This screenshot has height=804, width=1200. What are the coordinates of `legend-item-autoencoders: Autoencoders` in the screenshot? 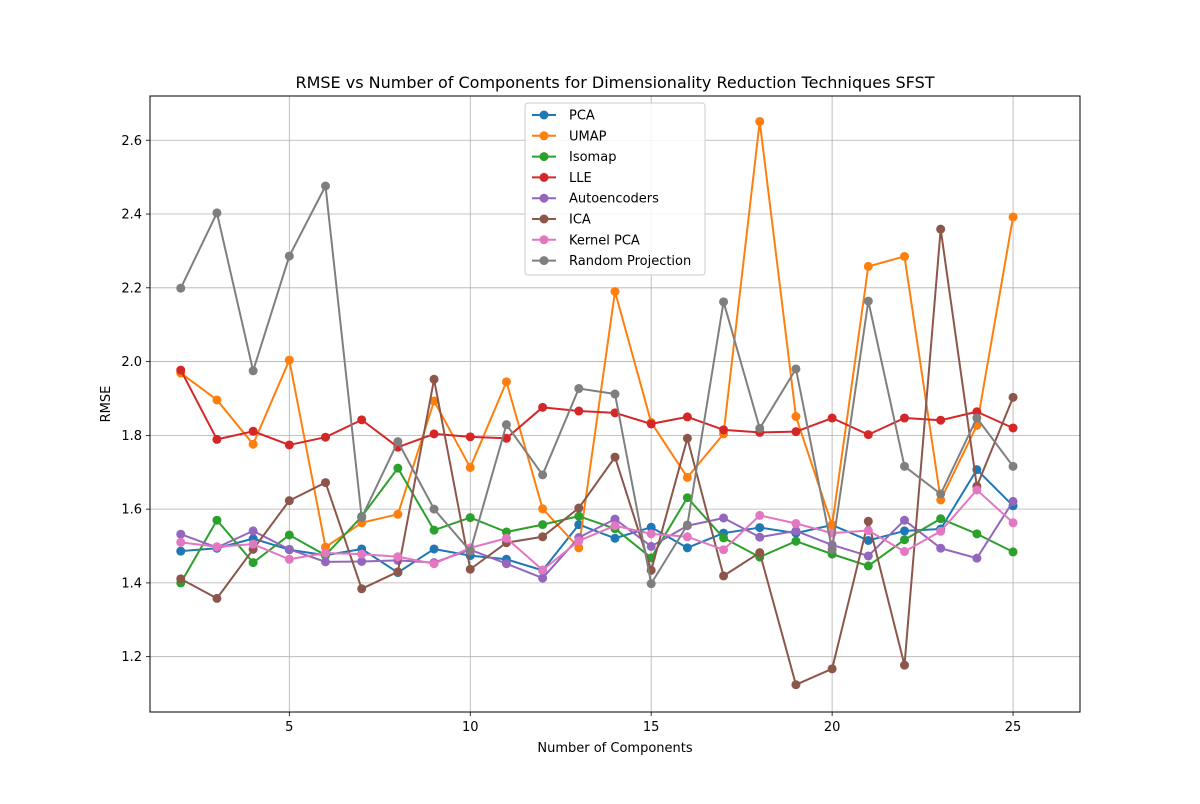 It's located at (595, 199).